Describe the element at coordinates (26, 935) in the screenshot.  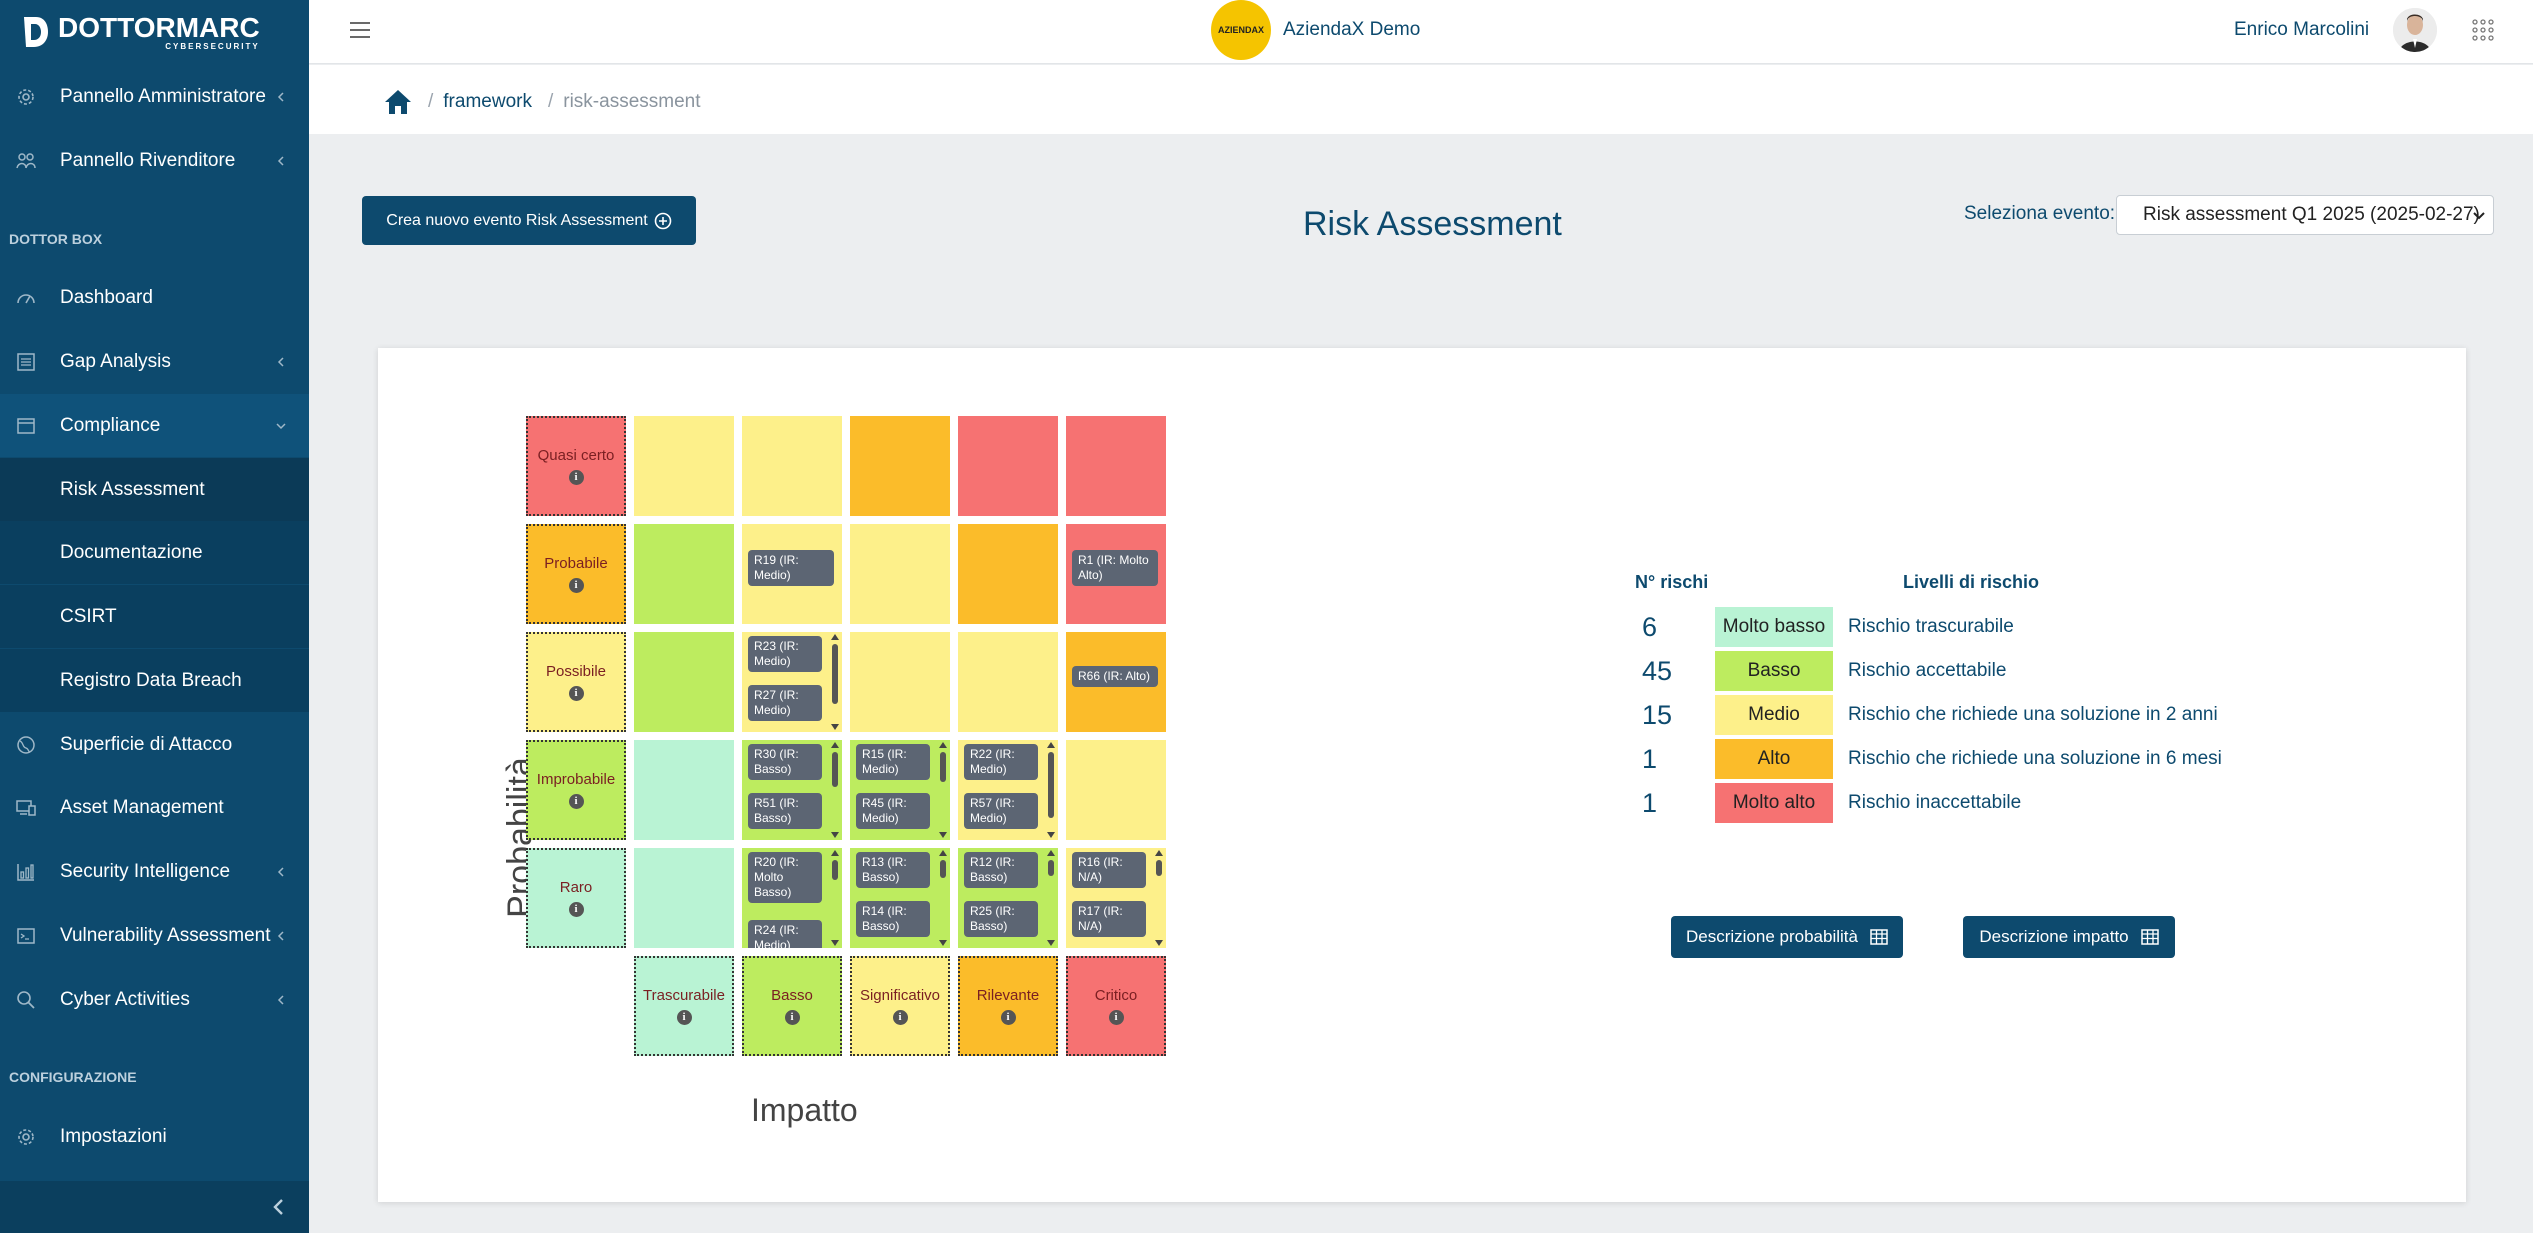
I see `terminal-icon` at that location.